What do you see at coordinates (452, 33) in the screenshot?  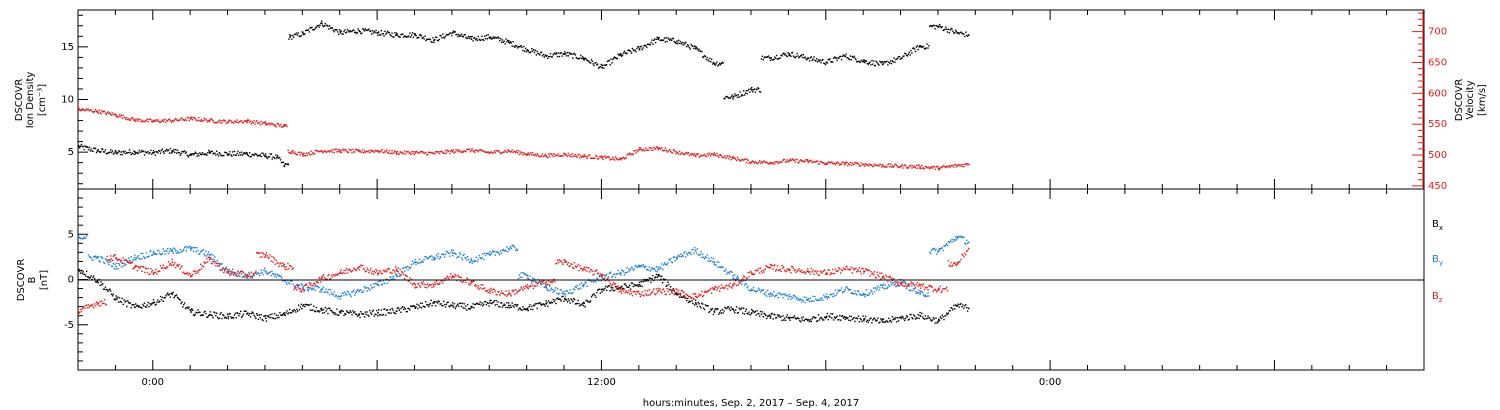 I see `density-series-point` at bounding box center [452, 33].